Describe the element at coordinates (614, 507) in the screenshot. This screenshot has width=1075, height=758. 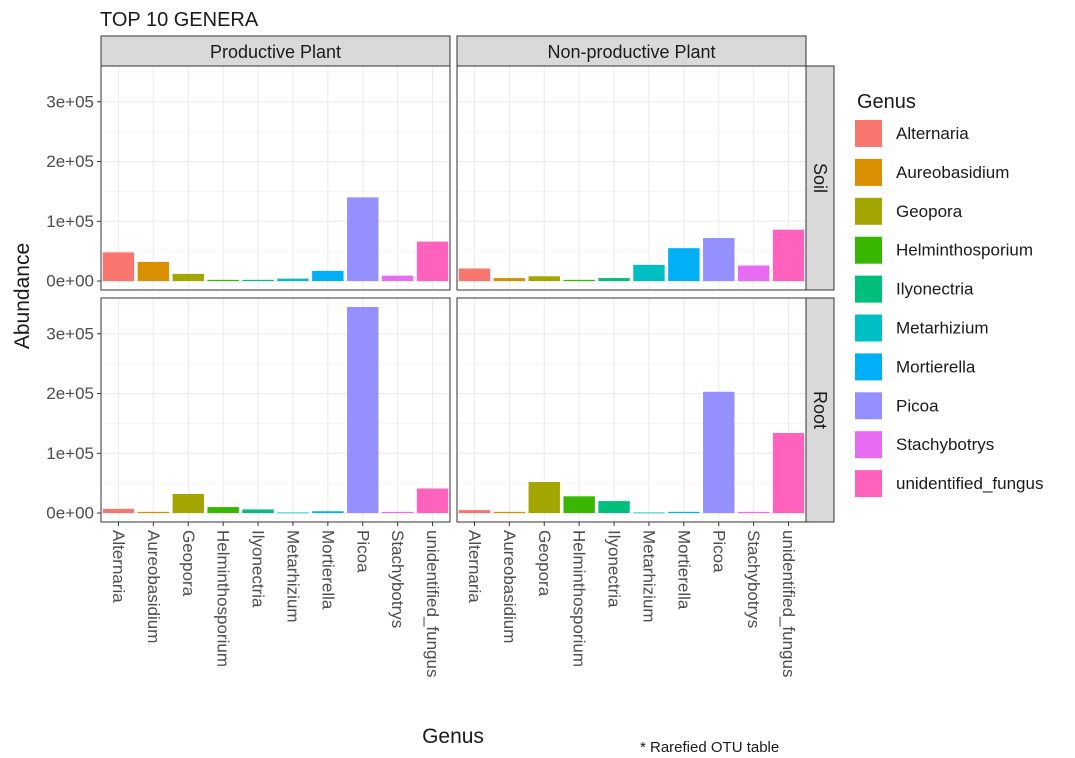
I see `bar-ilyonectria` at that location.